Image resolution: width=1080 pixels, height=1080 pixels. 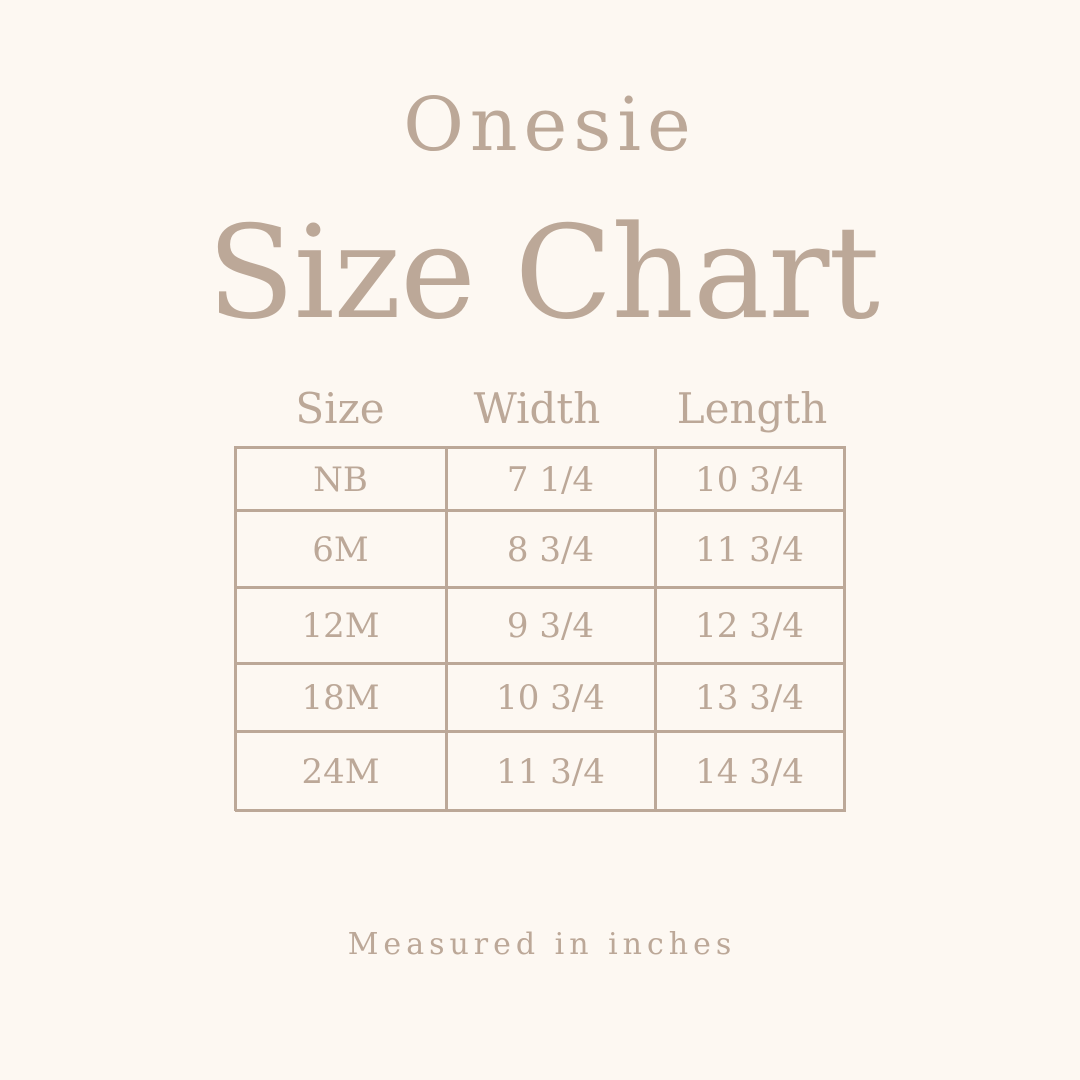 What do you see at coordinates (340, 771) in the screenshot?
I see `cell-size: 24M` at bounding box center [340, 771].